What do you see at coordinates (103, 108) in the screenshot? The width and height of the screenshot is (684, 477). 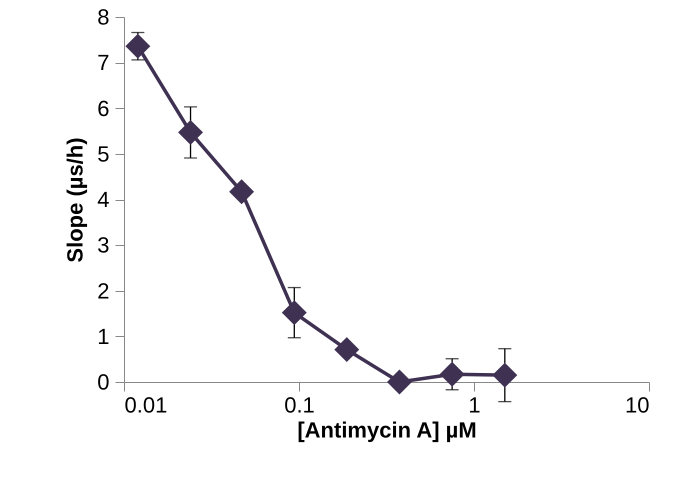 I see `y-tick-label: 6` at bounding box center [103, 108].